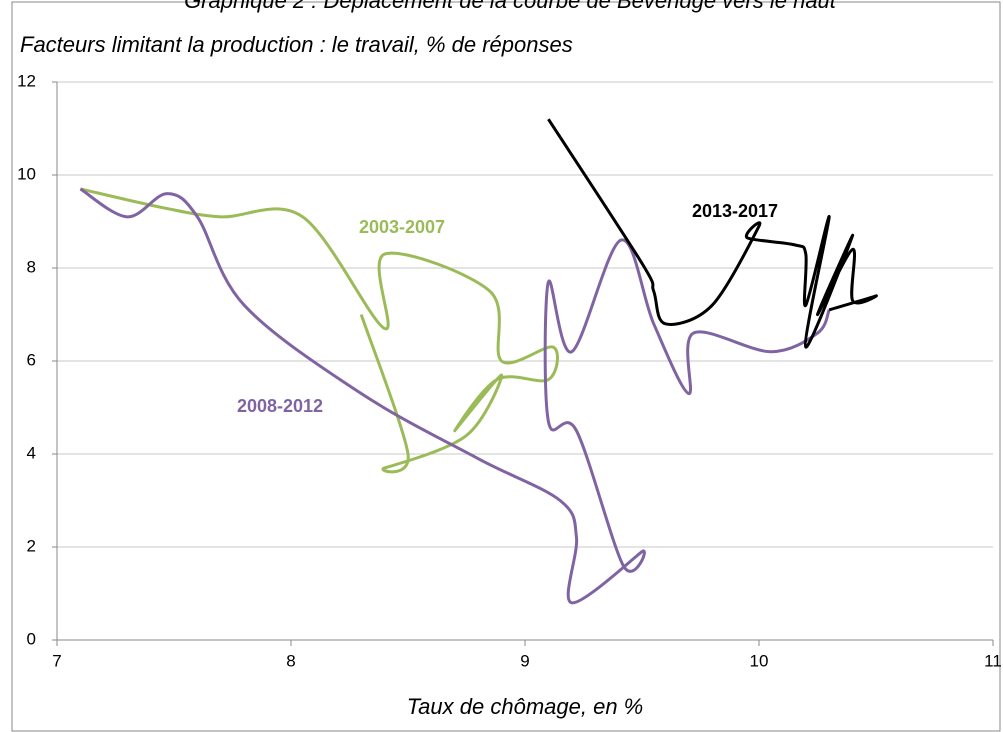 The image size is (1003, 732). I want to click on y-tick-label: 6, so click(31, 359).